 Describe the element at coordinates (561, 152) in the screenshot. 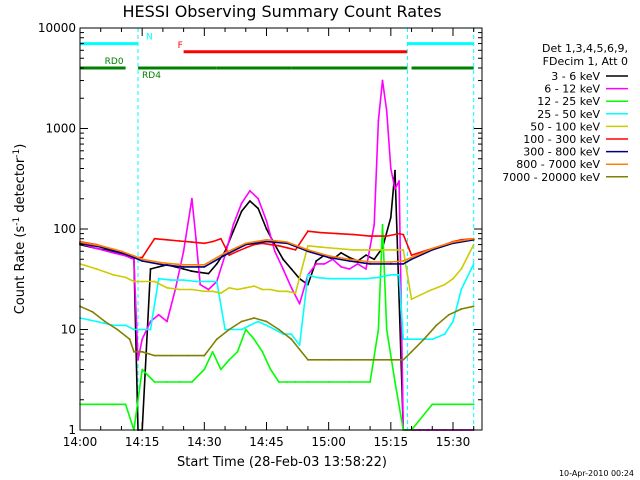

I see `legend-entry-label: 300 - 800 keV` at that location.